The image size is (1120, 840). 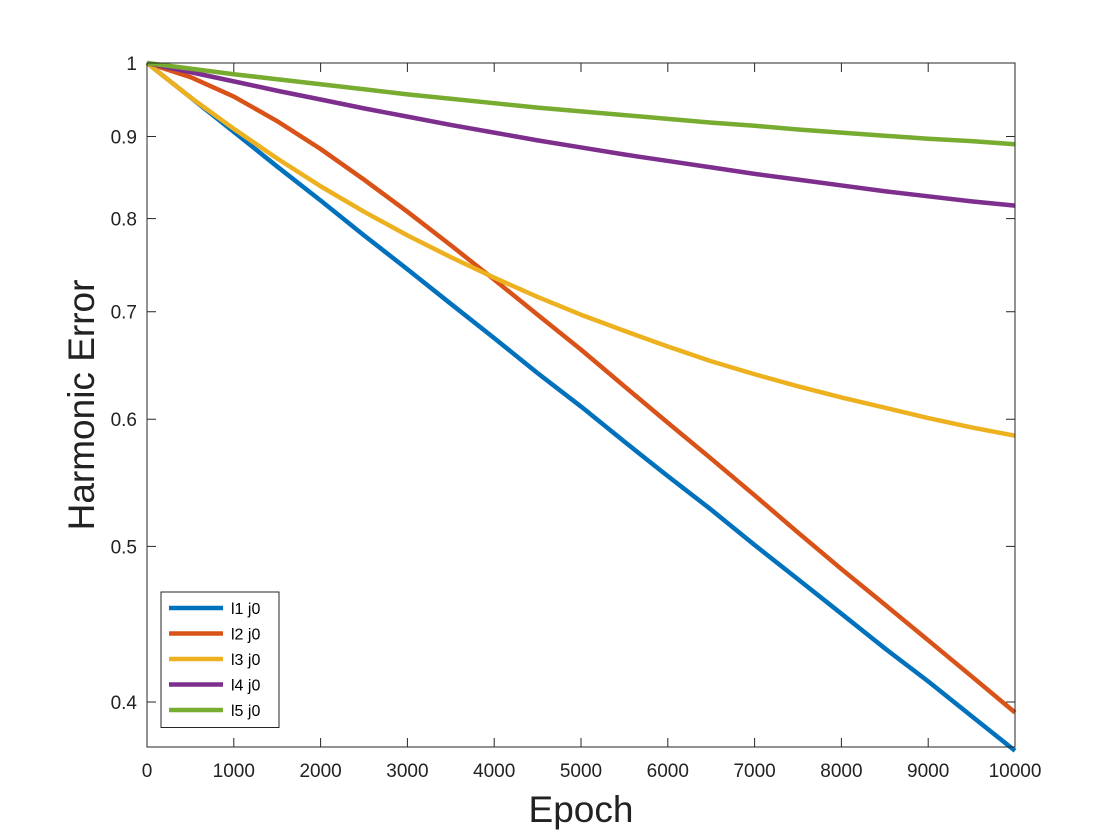 What do you see at coordinates (841, 771) in the screenshot?
I see `x-tick-label: 8000` at bounding box center [841, 771].